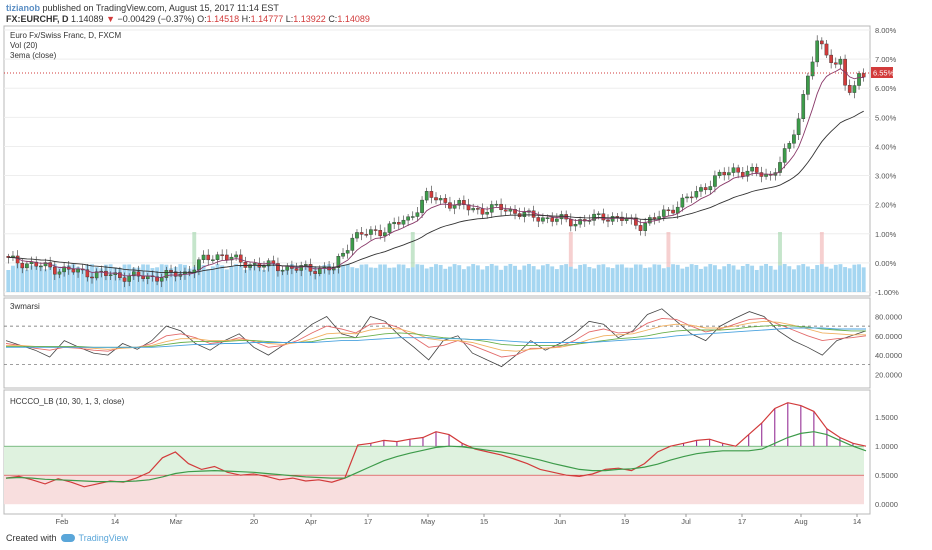 The height and width of the screenshot is (550, 932). What do you see at coordinates (888, 316) in the screenshot?
I see `rsi-y-tick: 80.0000` at bounding box center [888, 316].